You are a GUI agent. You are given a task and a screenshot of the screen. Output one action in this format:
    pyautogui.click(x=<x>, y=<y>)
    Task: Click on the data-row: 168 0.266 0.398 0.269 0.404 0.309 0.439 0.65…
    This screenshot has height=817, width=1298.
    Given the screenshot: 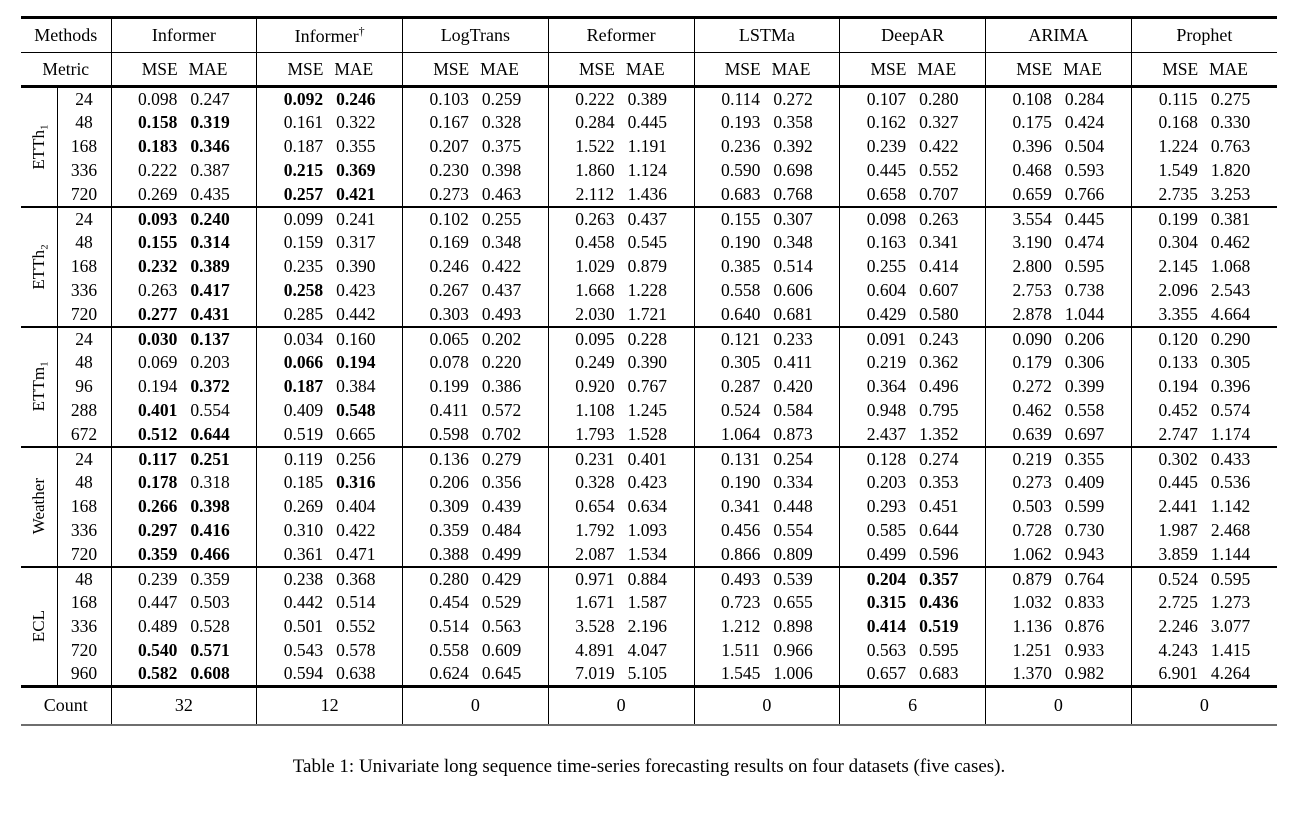 What is the action you would take?
    pyautogui.click(x=649, y=506)
    